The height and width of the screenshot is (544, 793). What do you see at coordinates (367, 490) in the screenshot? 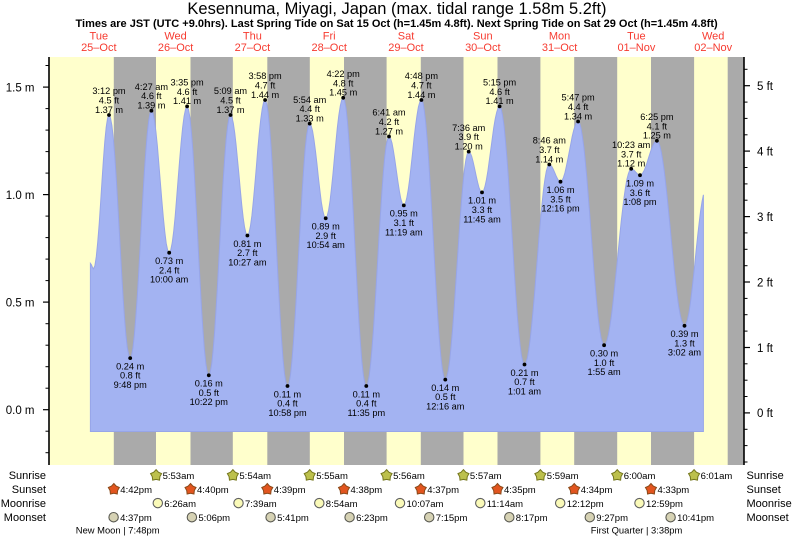
I see `svg-text: 4:38pm` at bounding box center [367, 490].